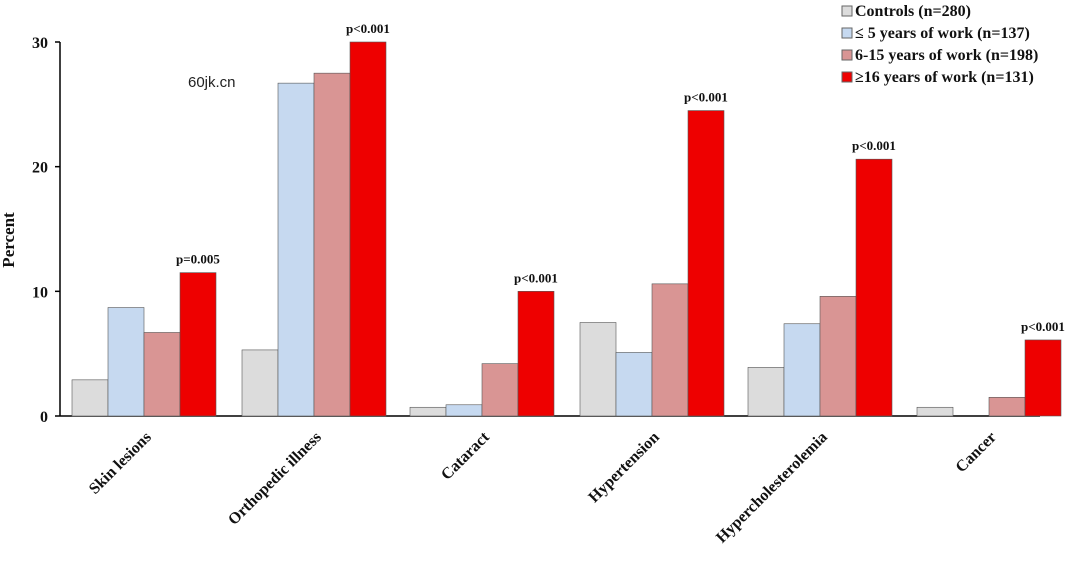 This screenshot has height=577, width=1080. I want to click on bar-hypercholesterolemia-s2, so click(838, 356).